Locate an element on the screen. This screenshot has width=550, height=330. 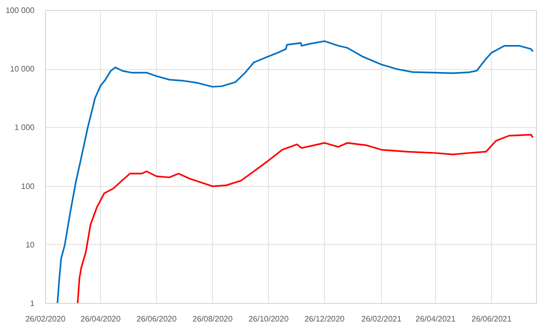
y-tick-label: 10 is located at coordinates (31, 245).